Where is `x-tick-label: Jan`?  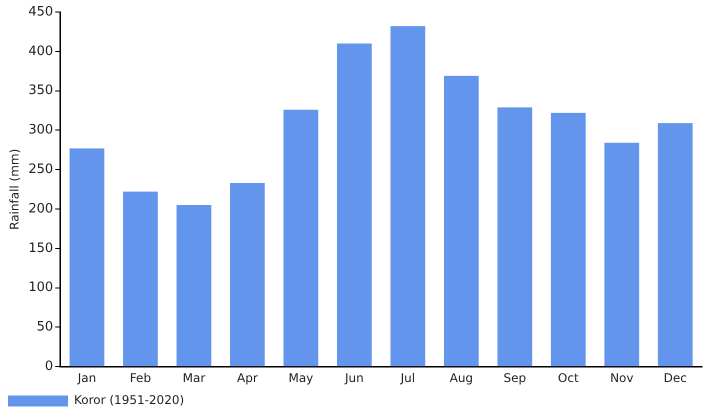 x-tick-label: Jan is located at coordinates (86, 377).